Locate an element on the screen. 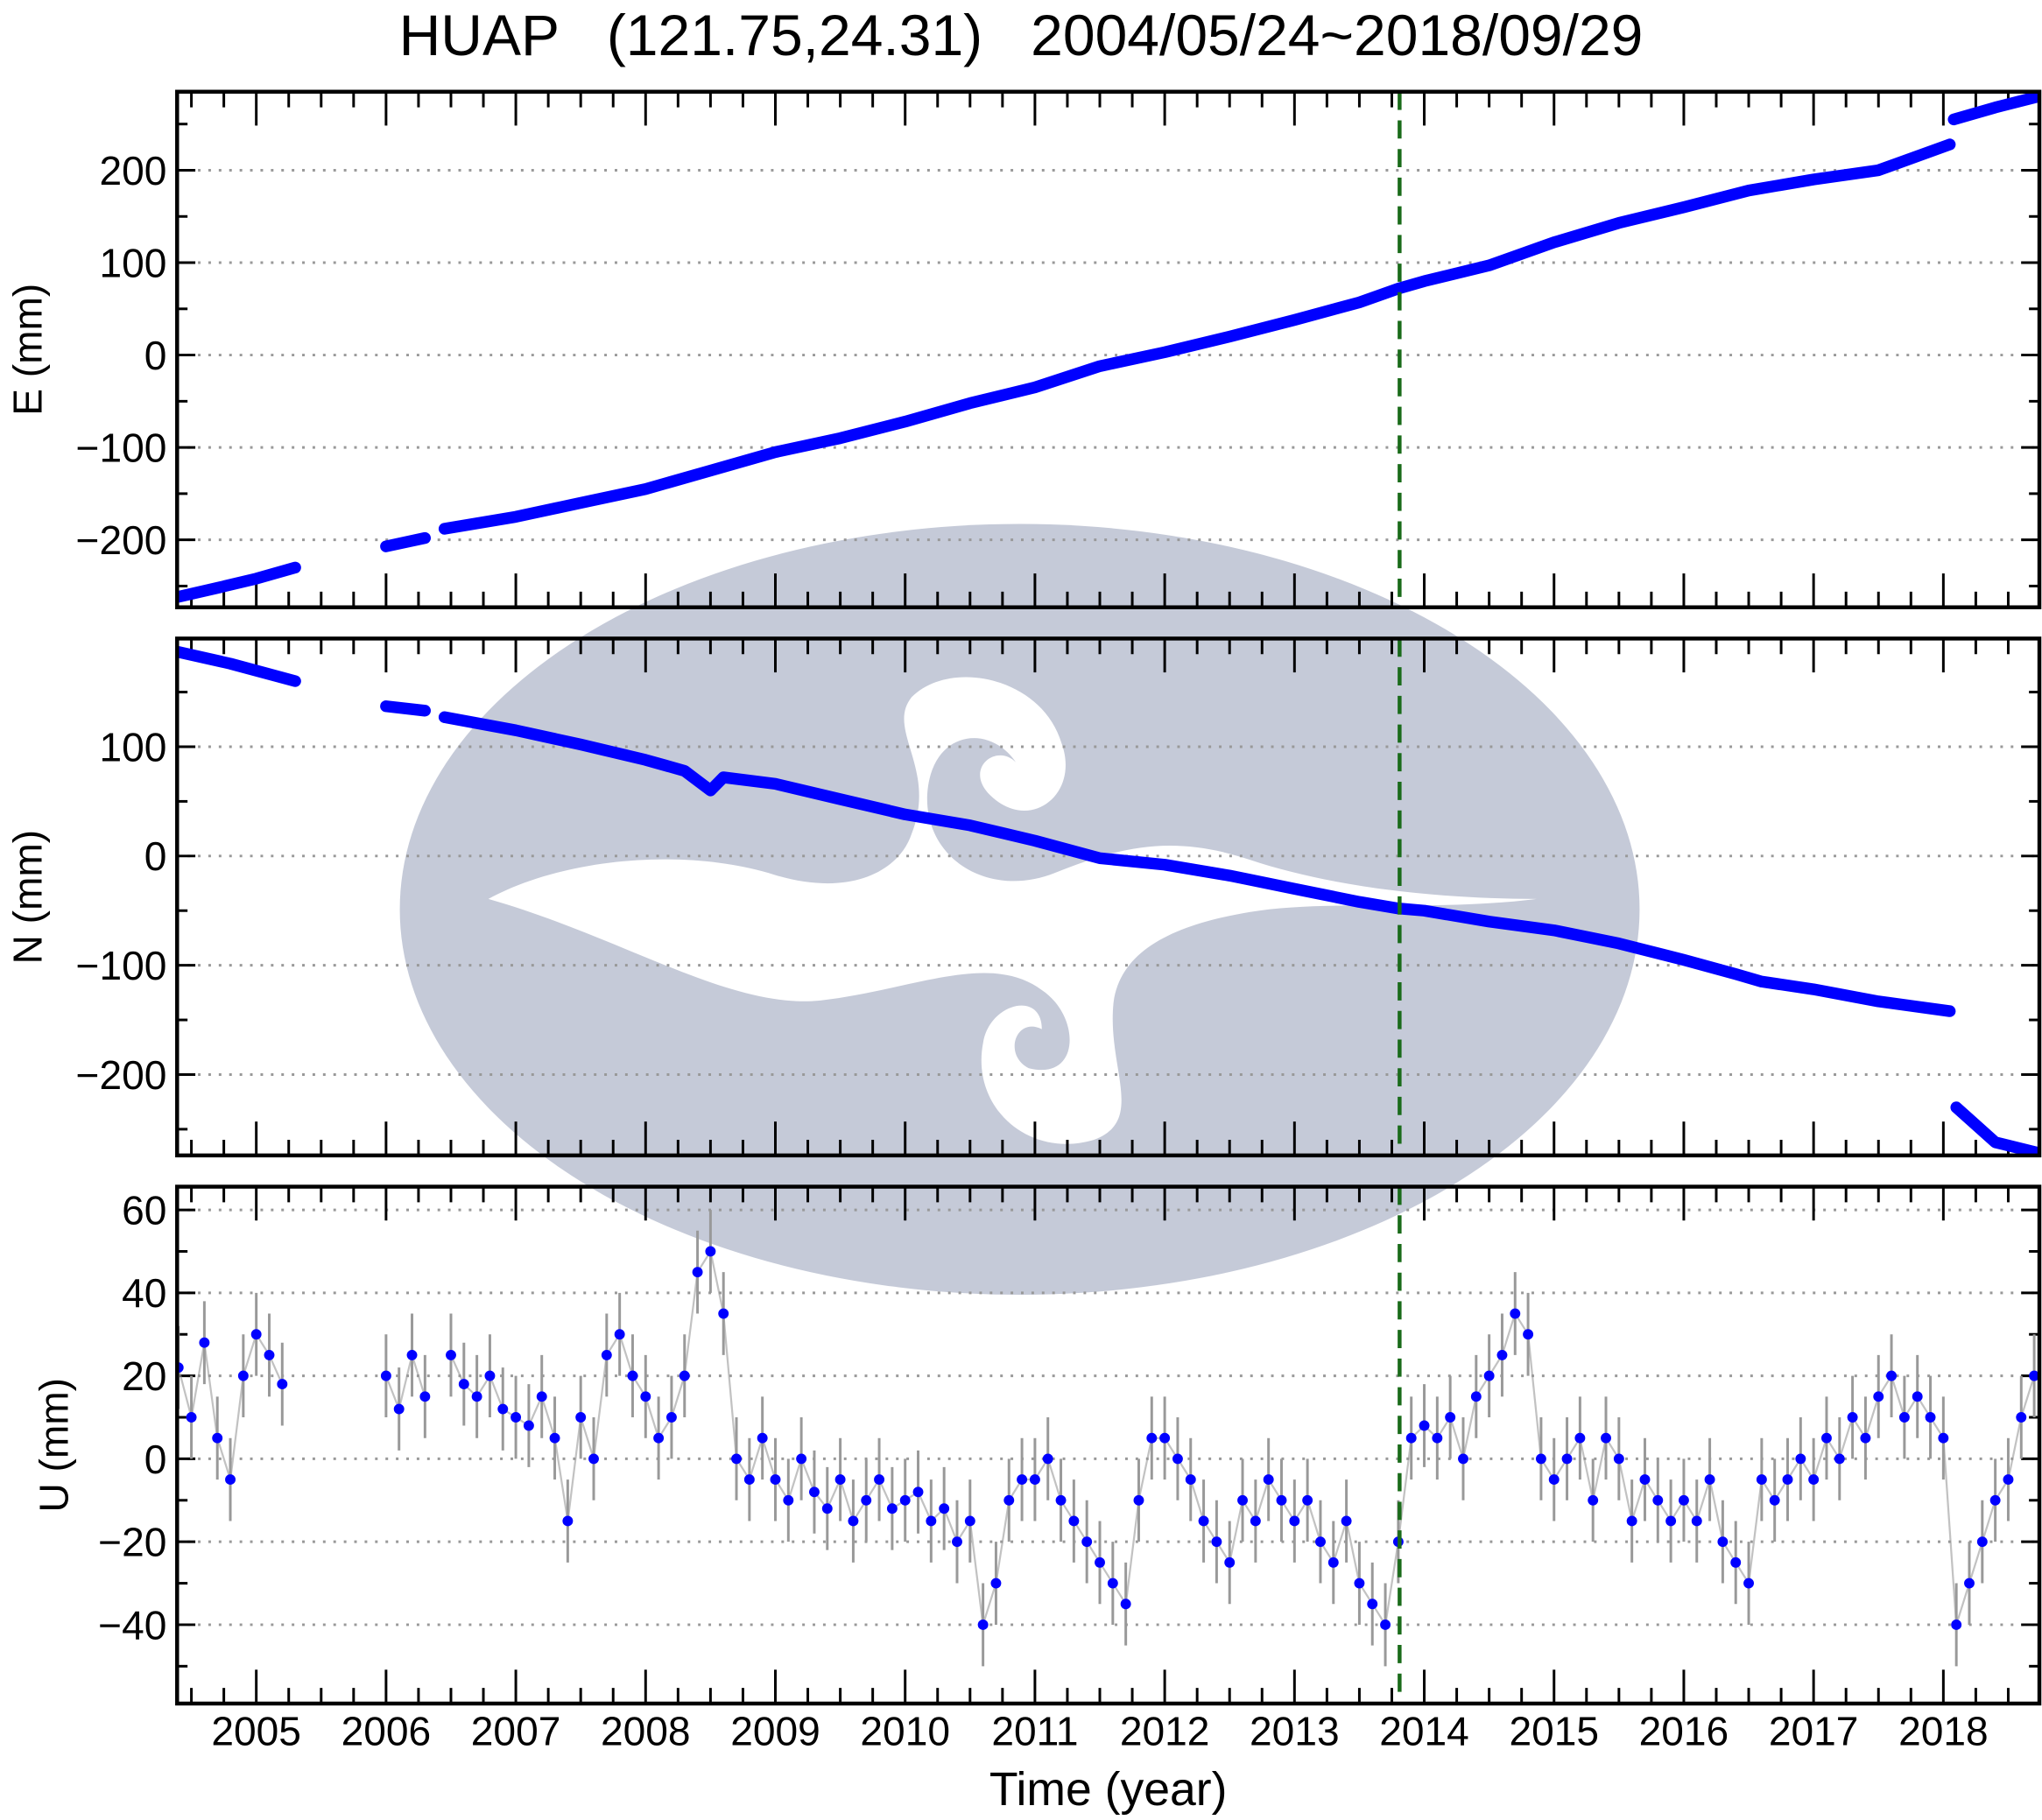 This screenshot has height=1820, width=2042. date-range: 2004/05/24~2018/09/29 is located at coordinates (1337, 35).